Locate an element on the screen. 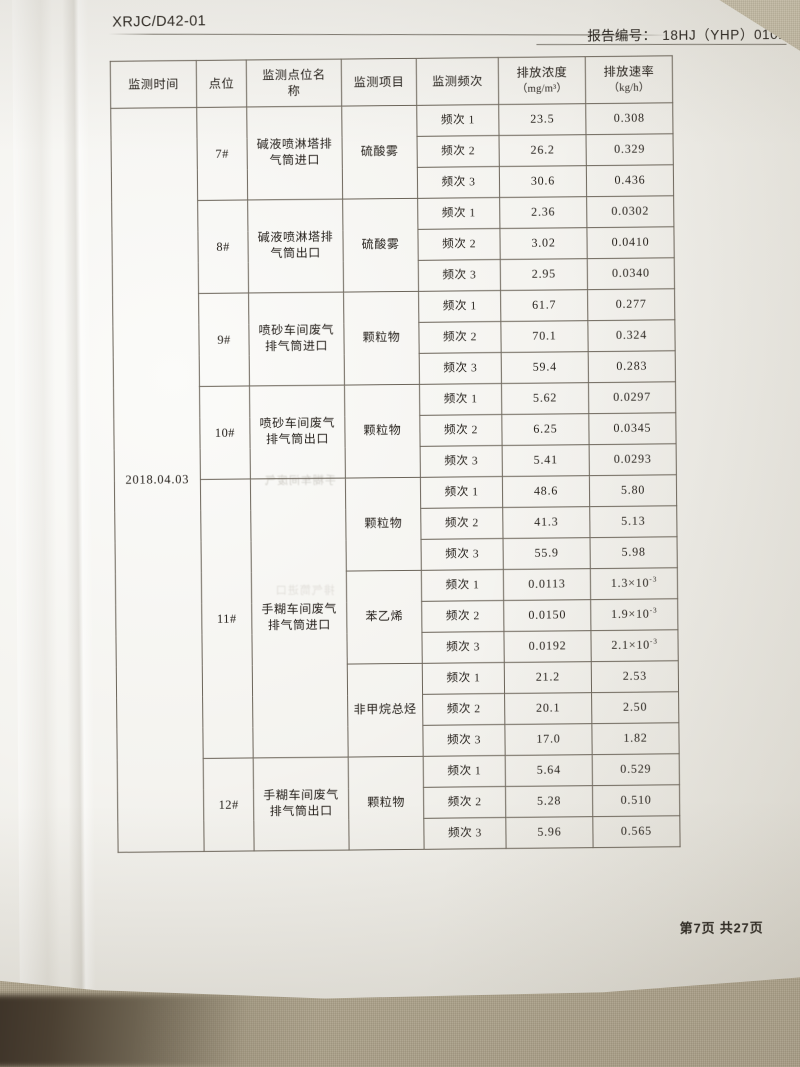 This screenshot has height=1067, width=800. cell-emission-rate: 0.0302 is located at coordinates (630, 212).